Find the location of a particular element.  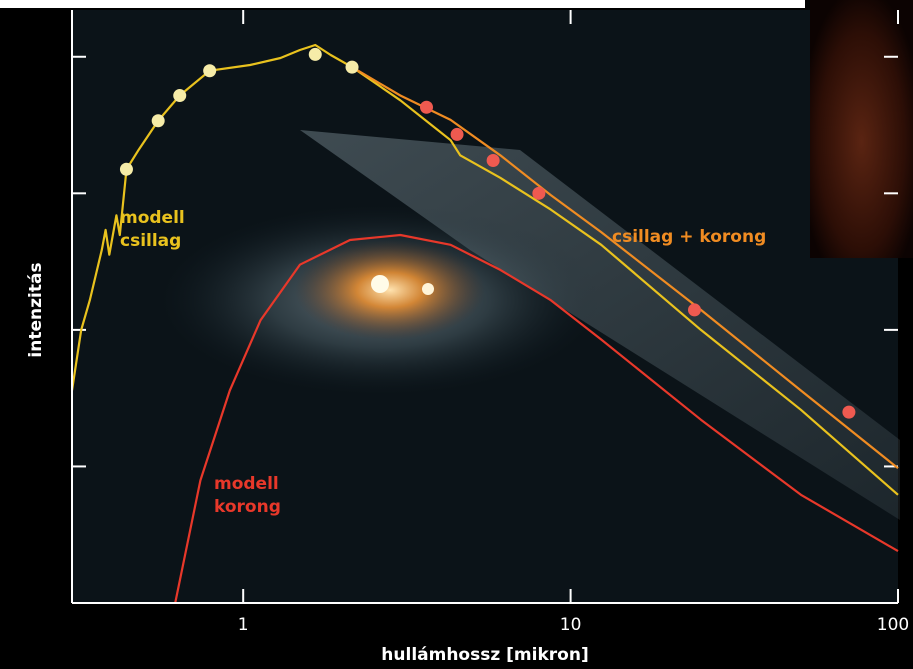

y-axis-label: intenzitás is located at coordinates (36, 309).